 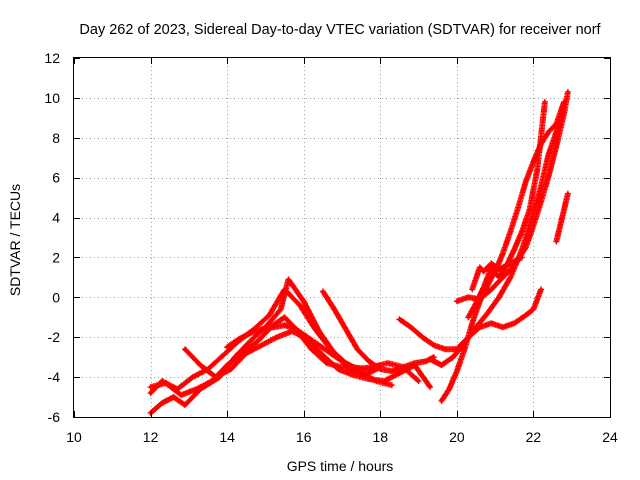 What do you see at coordinates (15, 240) in the screenshot?
I see `y-axis-label: SDTVAR / TECUs` at bounding box center [15, 240].